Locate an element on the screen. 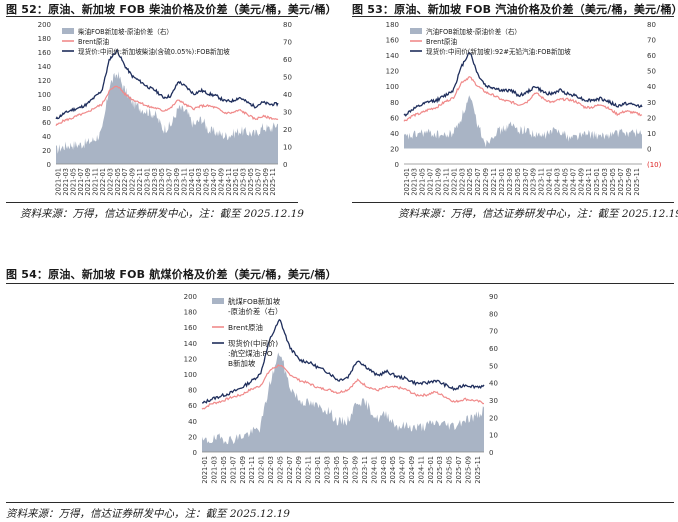 The height and width of the screenshot is (522, 678). x-tick-label: 2024-07 is located at coordinates (573, 182).